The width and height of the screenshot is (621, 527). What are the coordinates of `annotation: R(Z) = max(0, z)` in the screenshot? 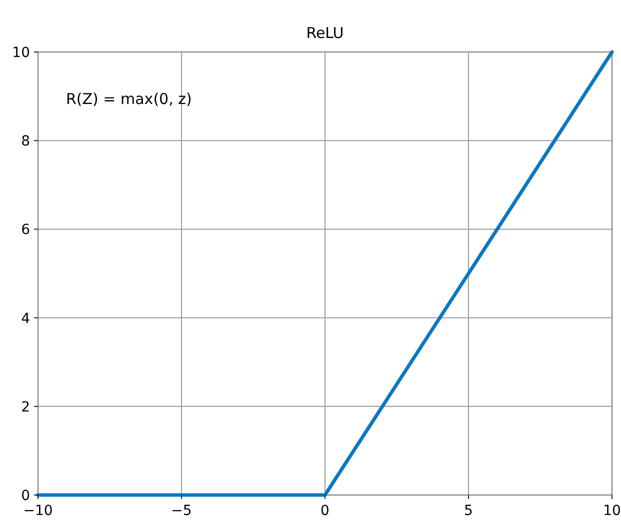 It's located at (129, 99).